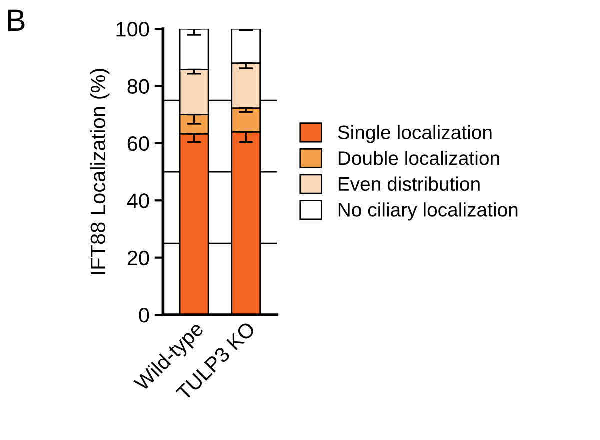 Image resolution: width=600 pixels, height=440 pixels. What do you see at coordinates (139, 144) in the screenshot?
I see `y-tick-label: 60` at bounding box center [139, 144].